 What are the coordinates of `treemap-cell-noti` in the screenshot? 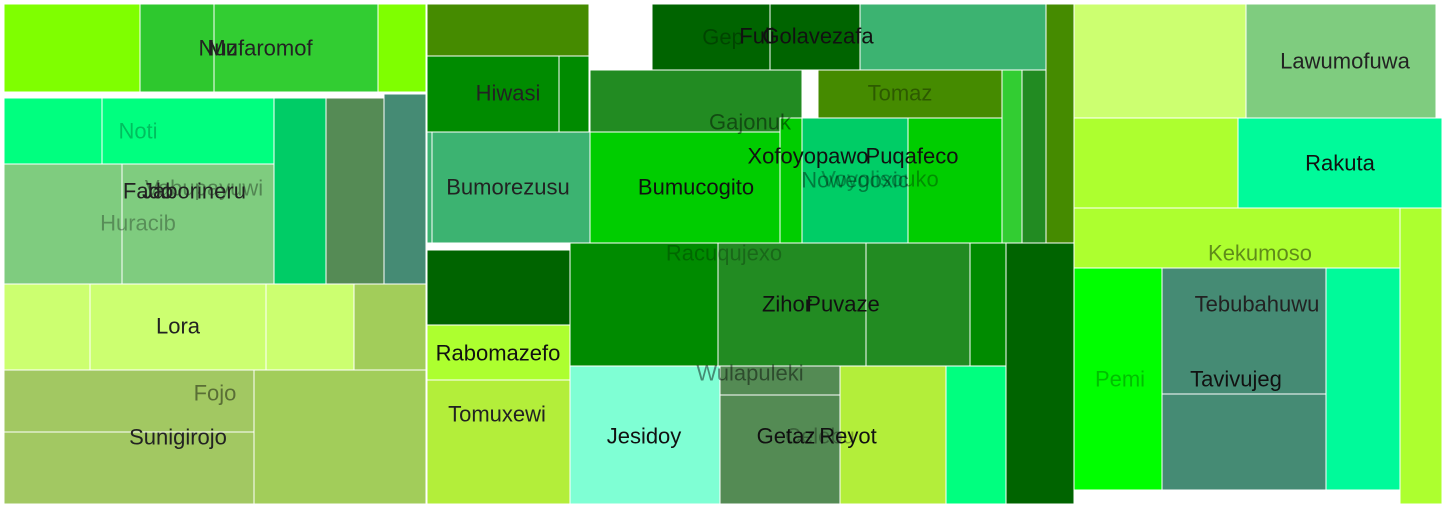 It's located at (53, 131).